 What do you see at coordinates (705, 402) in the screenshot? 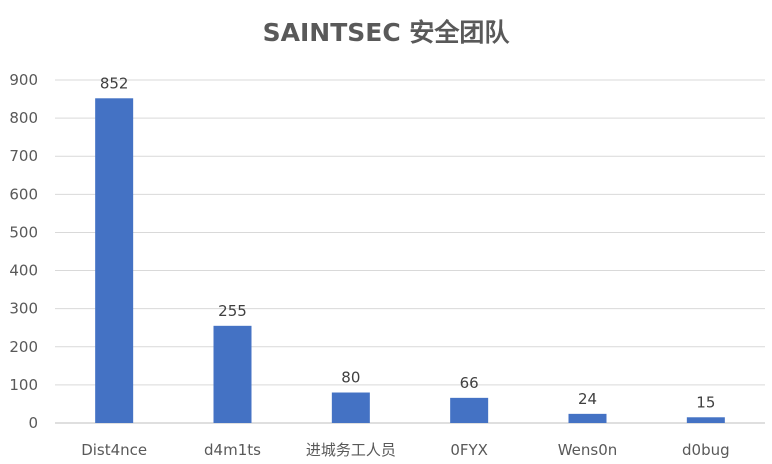
I see `data-label: 15` at bounding box center [705, 402].